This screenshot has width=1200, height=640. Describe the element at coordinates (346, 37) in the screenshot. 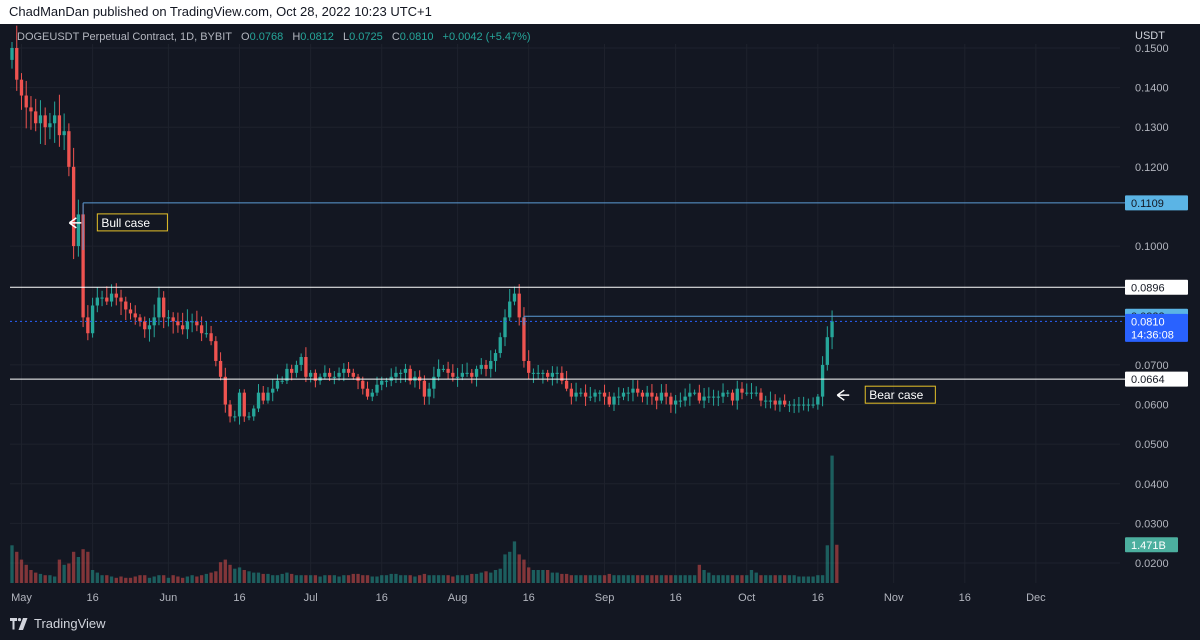

I see `low-label: L` at that location.